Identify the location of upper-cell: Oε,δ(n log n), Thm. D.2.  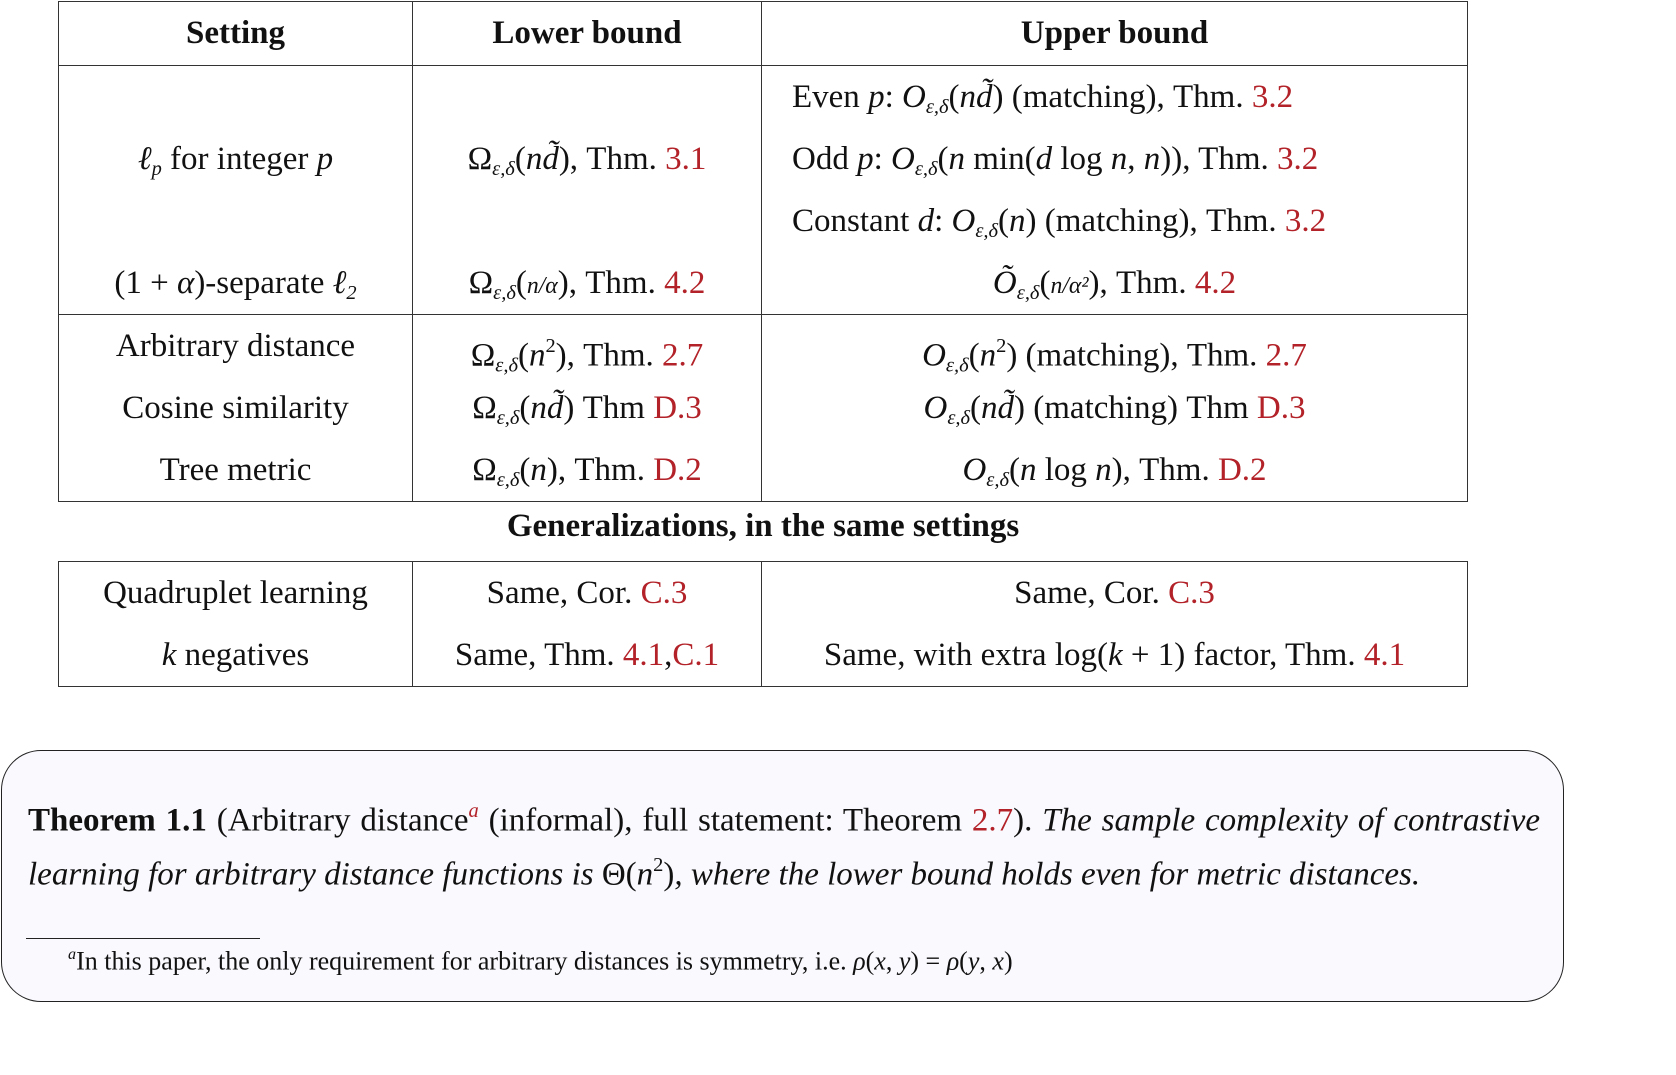
(1114, 470).